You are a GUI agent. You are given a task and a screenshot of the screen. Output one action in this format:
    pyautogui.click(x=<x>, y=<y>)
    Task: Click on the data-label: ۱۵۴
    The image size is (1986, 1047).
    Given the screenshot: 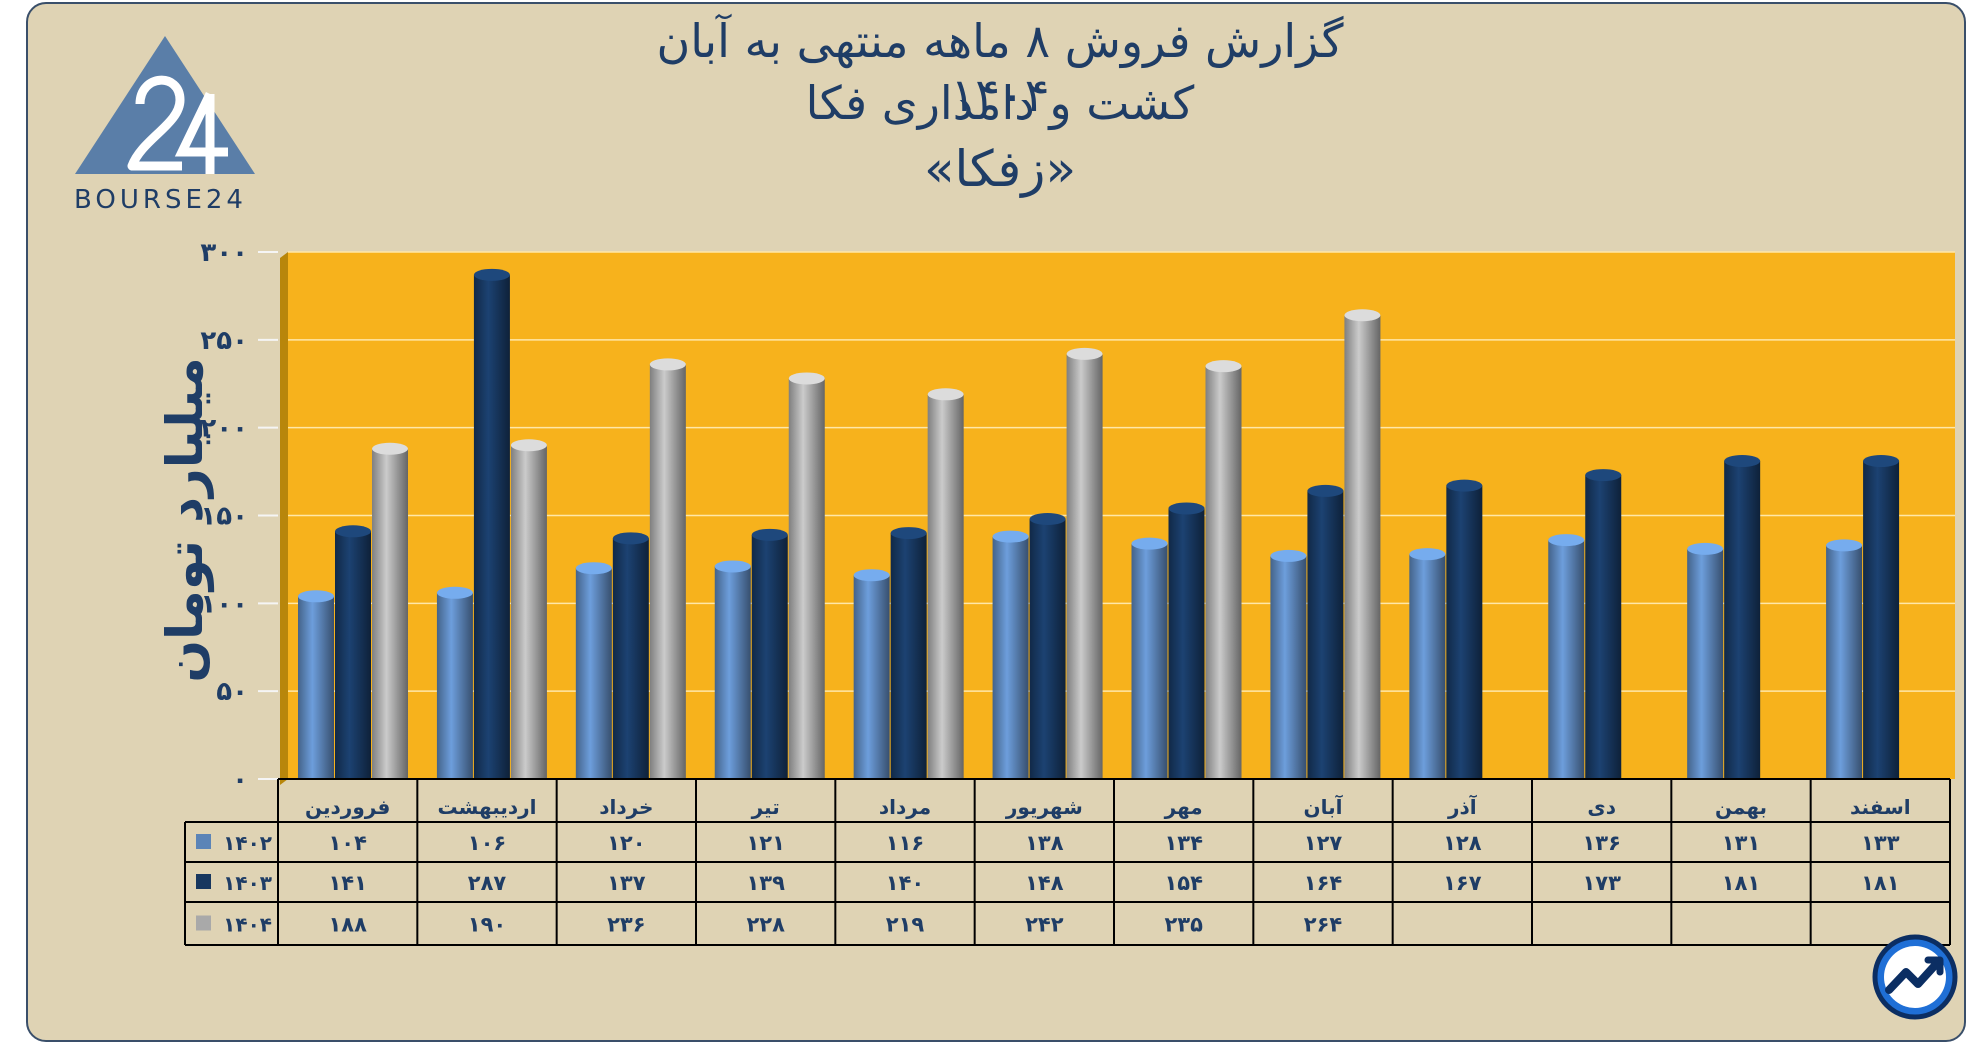 What is the action you would take?
    pyautogui.click(x=1183, y=883)
    